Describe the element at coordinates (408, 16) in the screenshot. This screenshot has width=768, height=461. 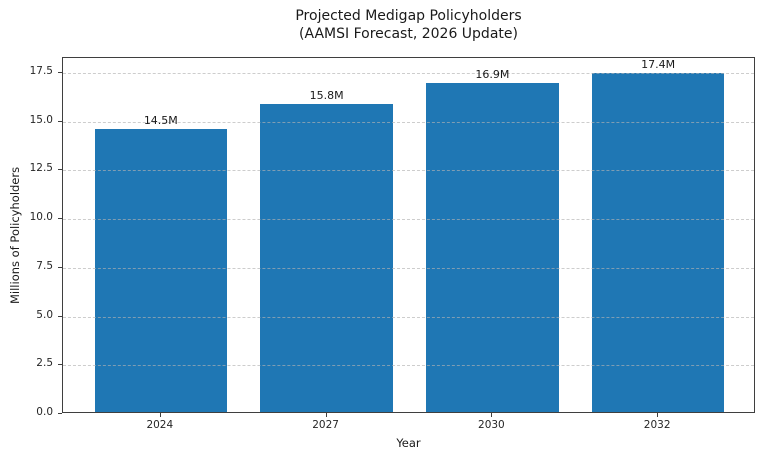
I see `chart-title-line1: Projected Medigap Policyholders` at that location.